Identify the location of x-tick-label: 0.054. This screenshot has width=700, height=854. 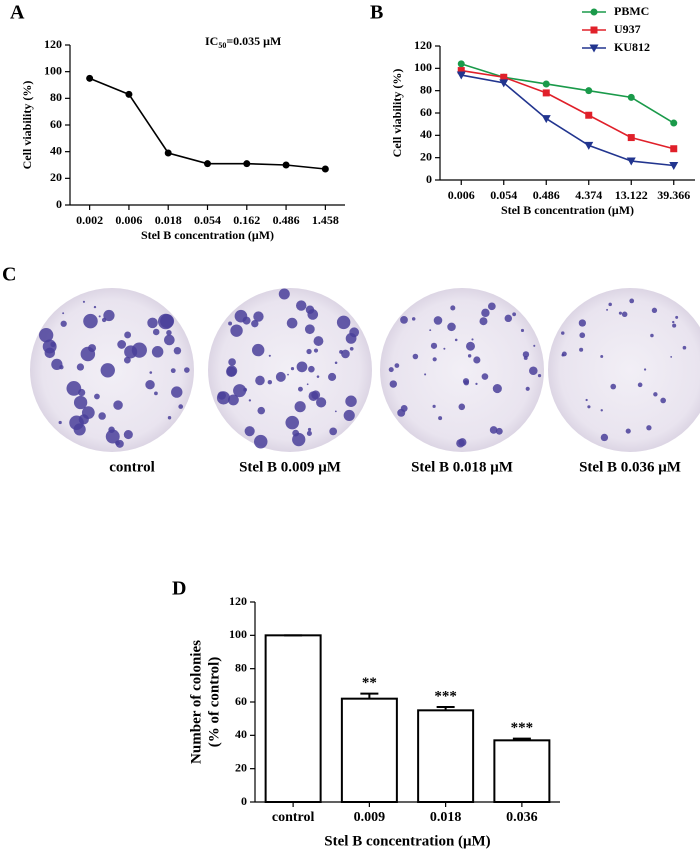
(503, 195).